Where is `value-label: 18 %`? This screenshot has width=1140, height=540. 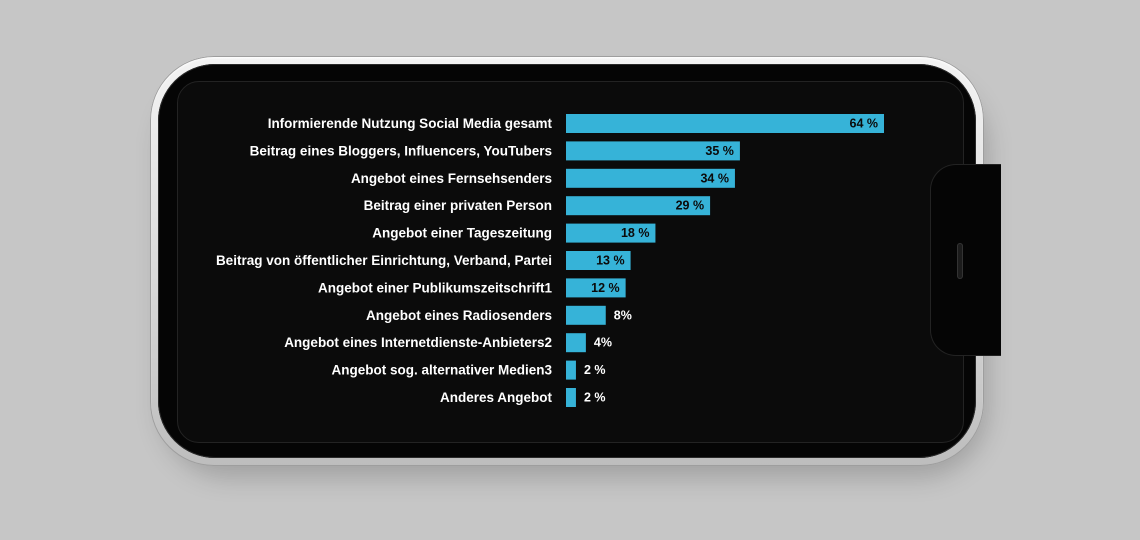
value-label: 18 % is located at coordinates (635, 233).